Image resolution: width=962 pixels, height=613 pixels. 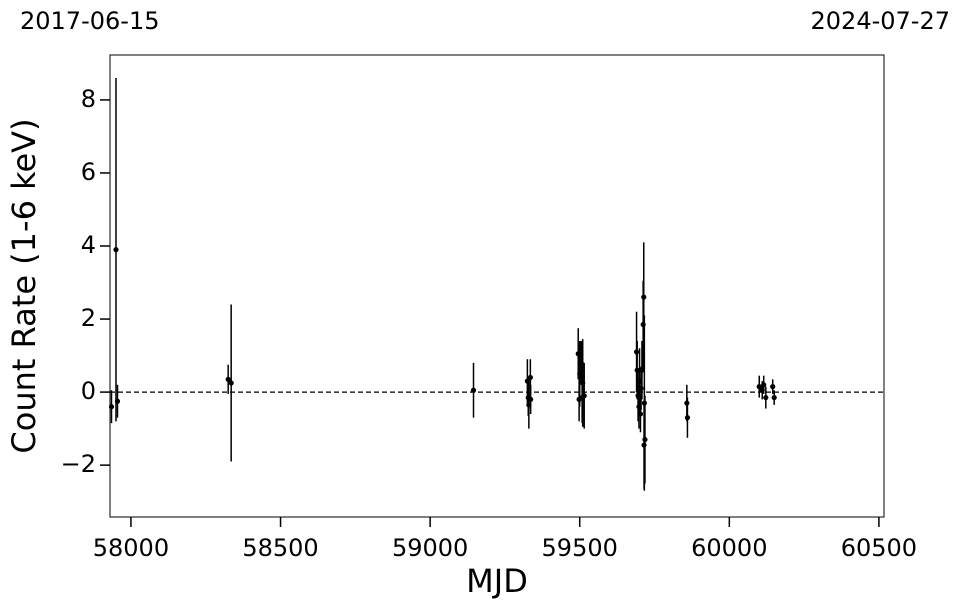 I want to click on x-tick-label: 59500, so click(x=580, y=548).